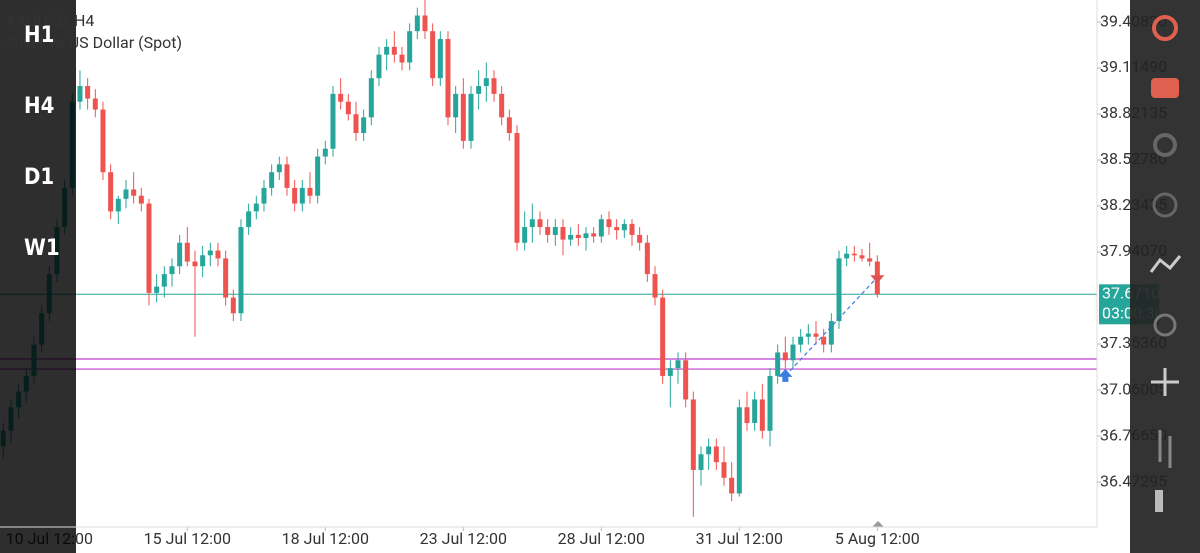 This screenshot has height=553, width=1200. Describe the element at coordinates (94, 42) in the screenshot. I see `symbol-description: Silver vs US Dollar (Spot)` at that location.